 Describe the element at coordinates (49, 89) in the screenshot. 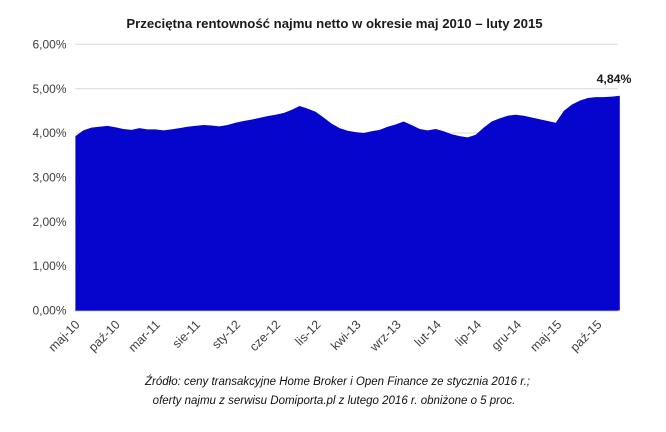

I see `svg-text: 5,00%` at that location.